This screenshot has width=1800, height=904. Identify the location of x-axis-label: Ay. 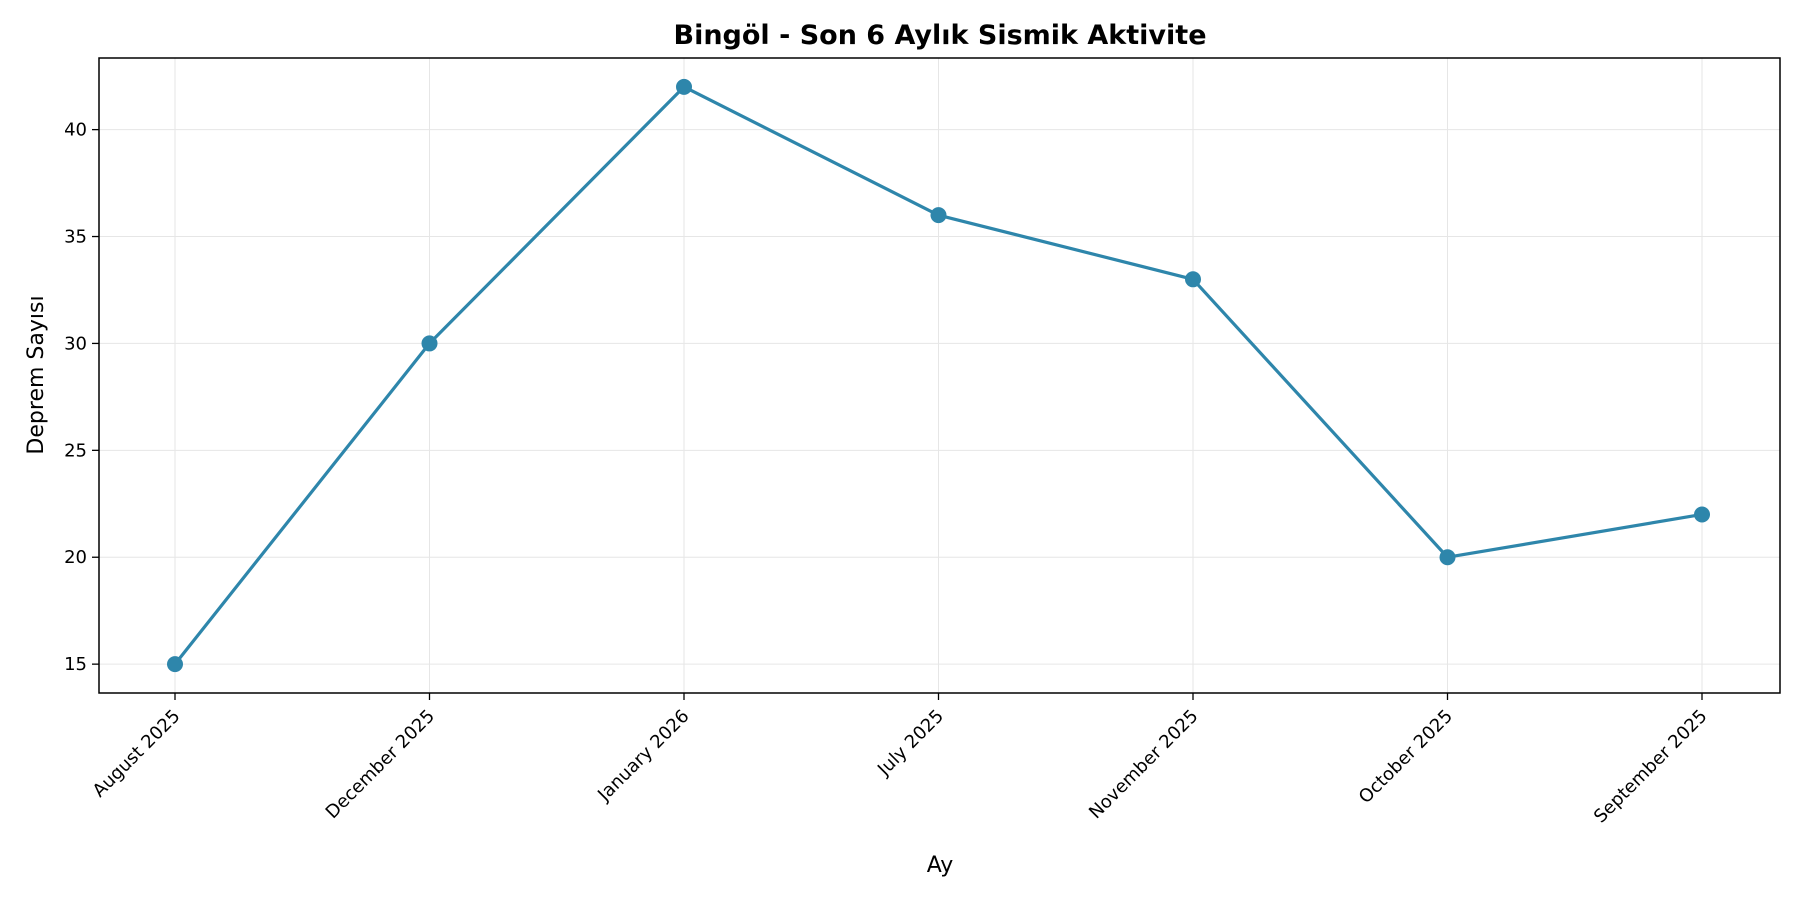
(940, 865).